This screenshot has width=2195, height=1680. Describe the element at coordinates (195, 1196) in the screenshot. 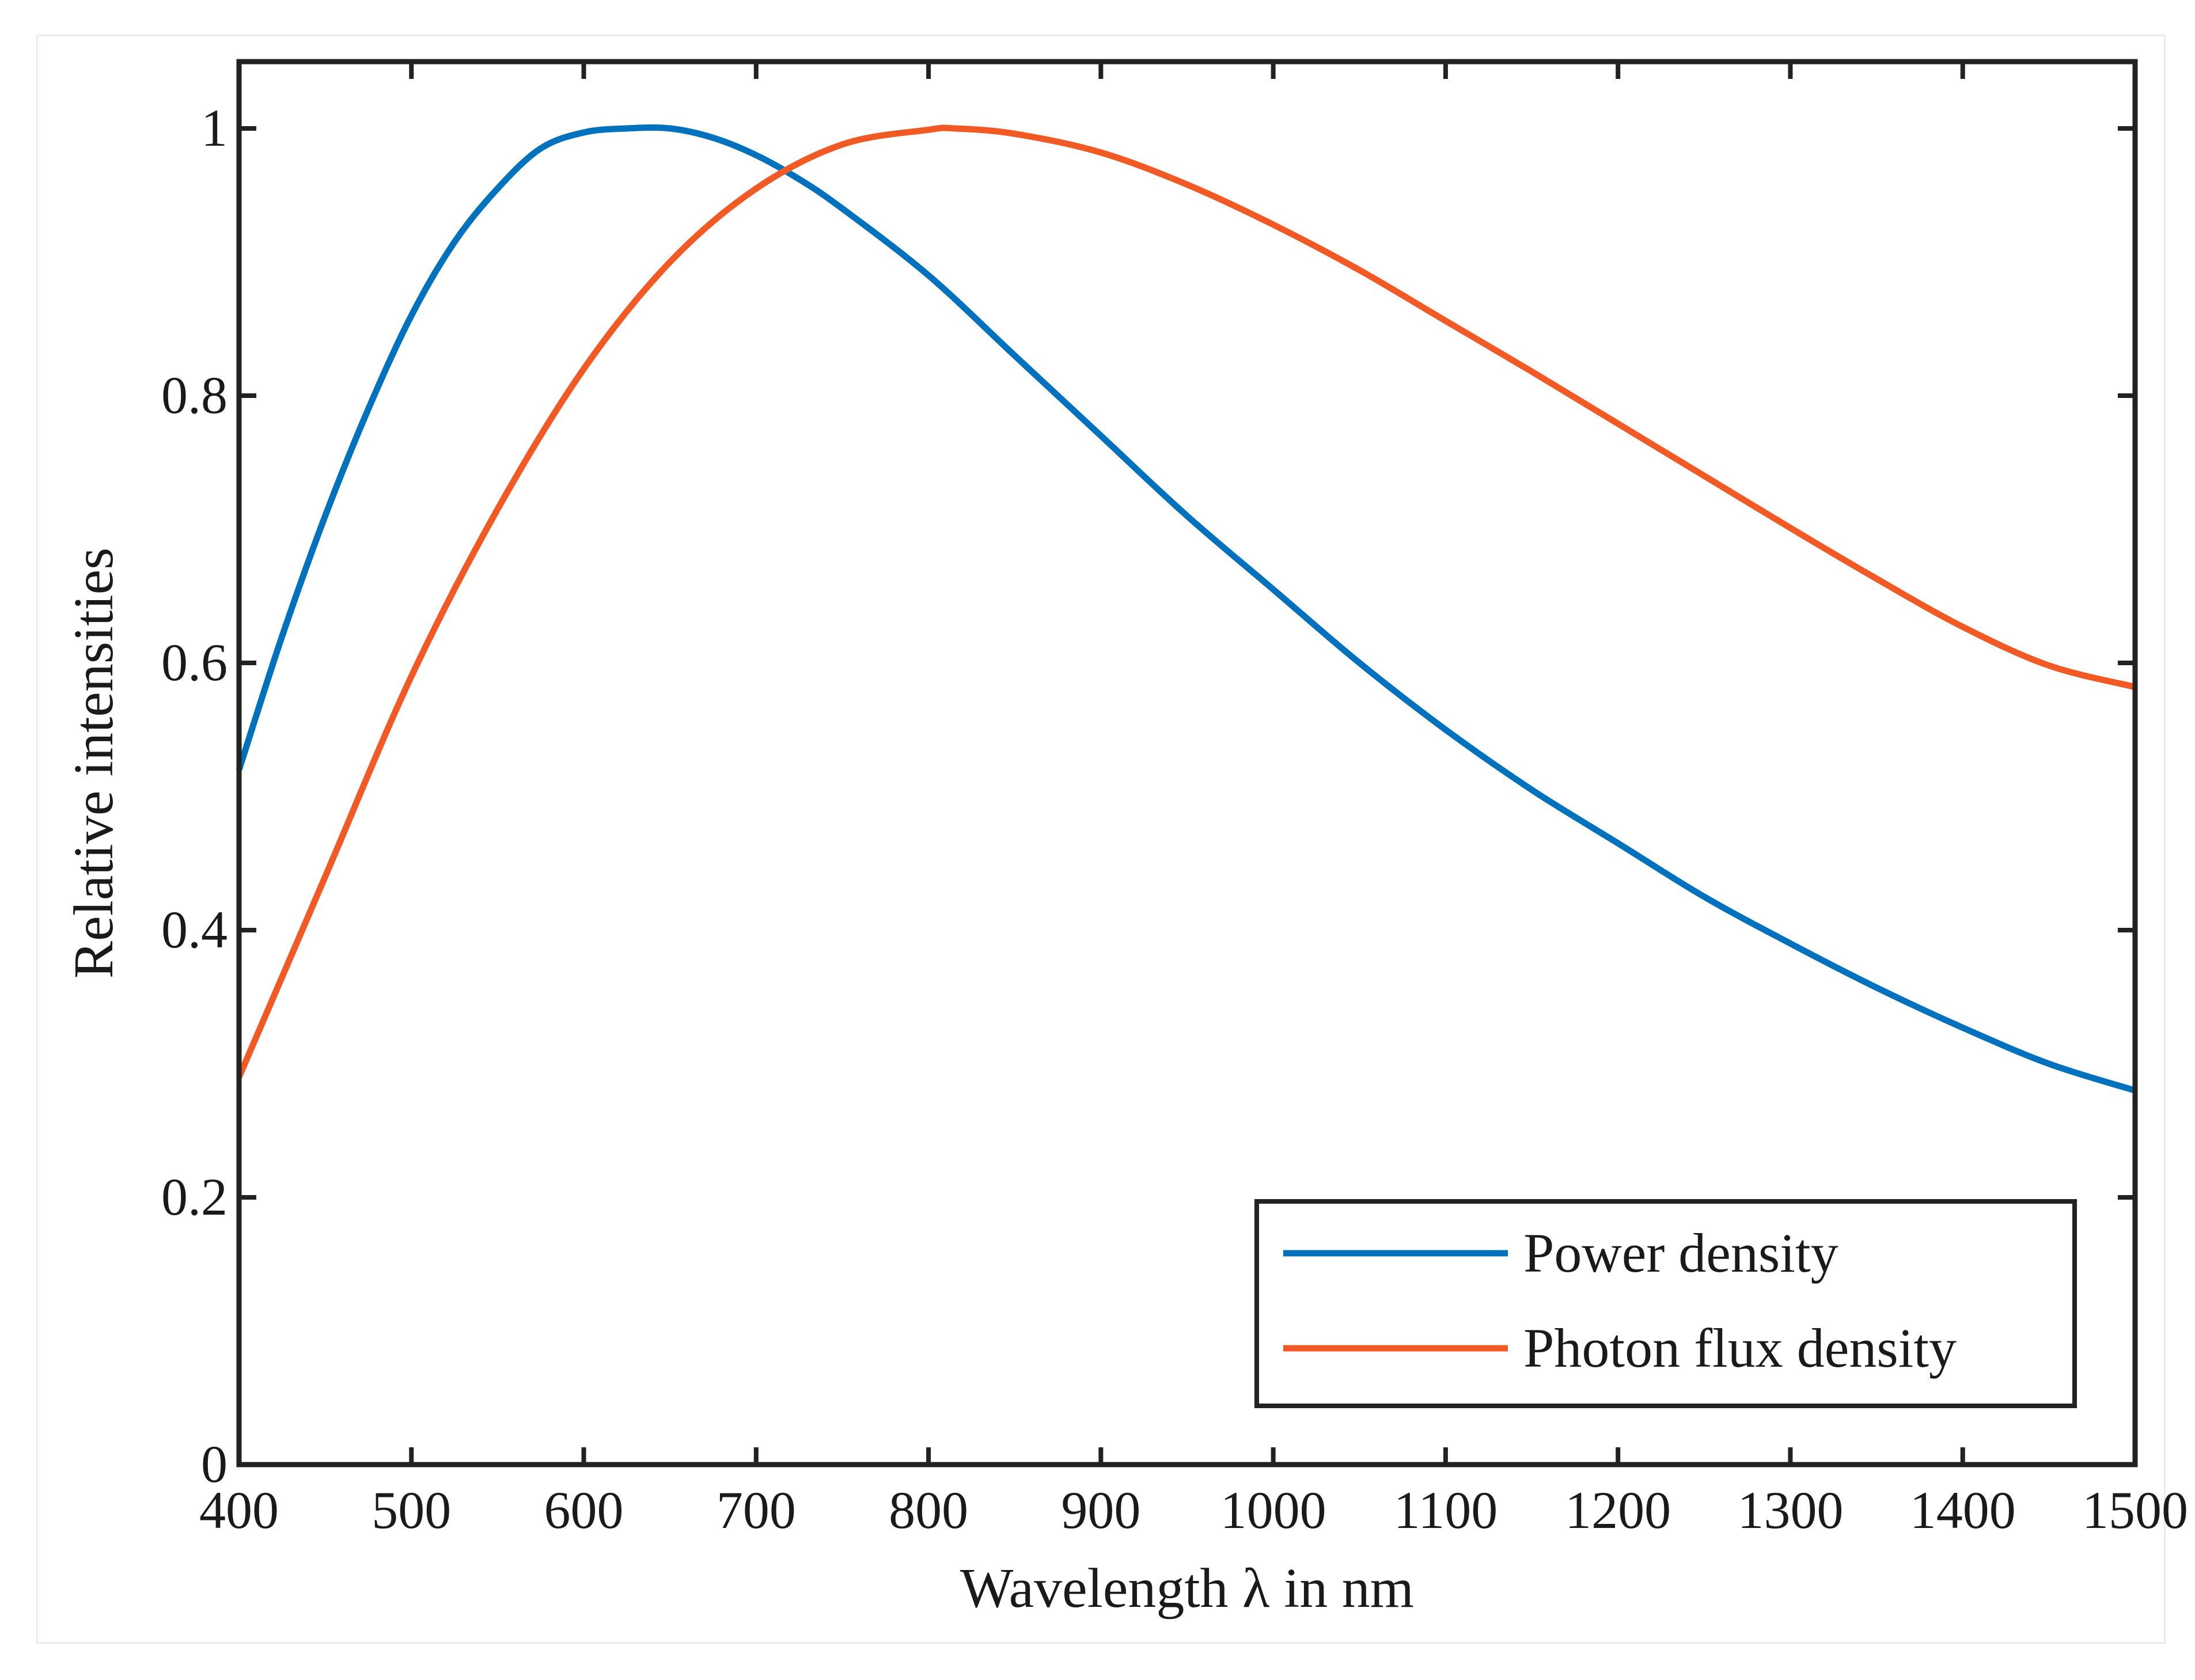

I see `y-tick-label: 0.2` at that location.